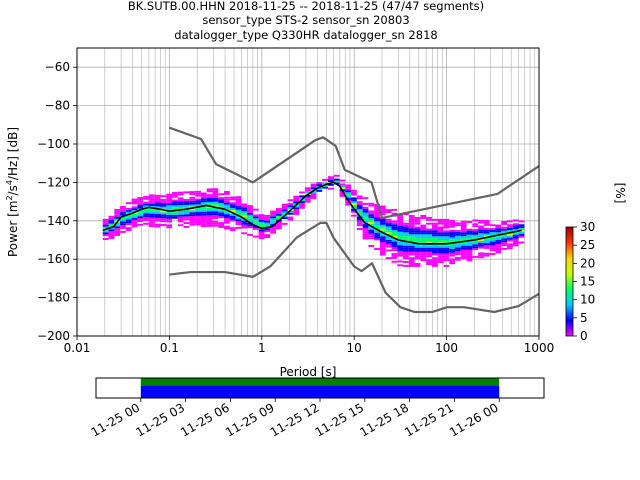 The width and height of the screenshot is (640, 480). What do you see at coordinates (587, 245) in the screenshot?
I see `colorbar-tick-label: 25` at bounding box center [587, 245].